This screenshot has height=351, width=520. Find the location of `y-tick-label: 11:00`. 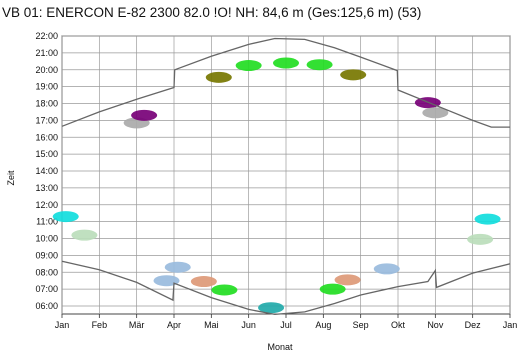

y-tick-label: 11:00 is located at coordinates (47, 222).